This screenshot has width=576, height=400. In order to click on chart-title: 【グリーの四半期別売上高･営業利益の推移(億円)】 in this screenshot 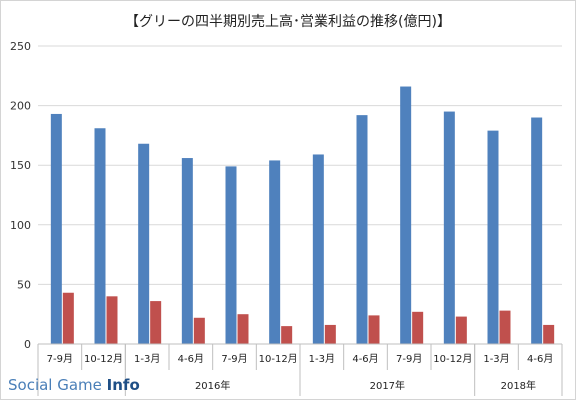, I will do `click(288, 21)`.